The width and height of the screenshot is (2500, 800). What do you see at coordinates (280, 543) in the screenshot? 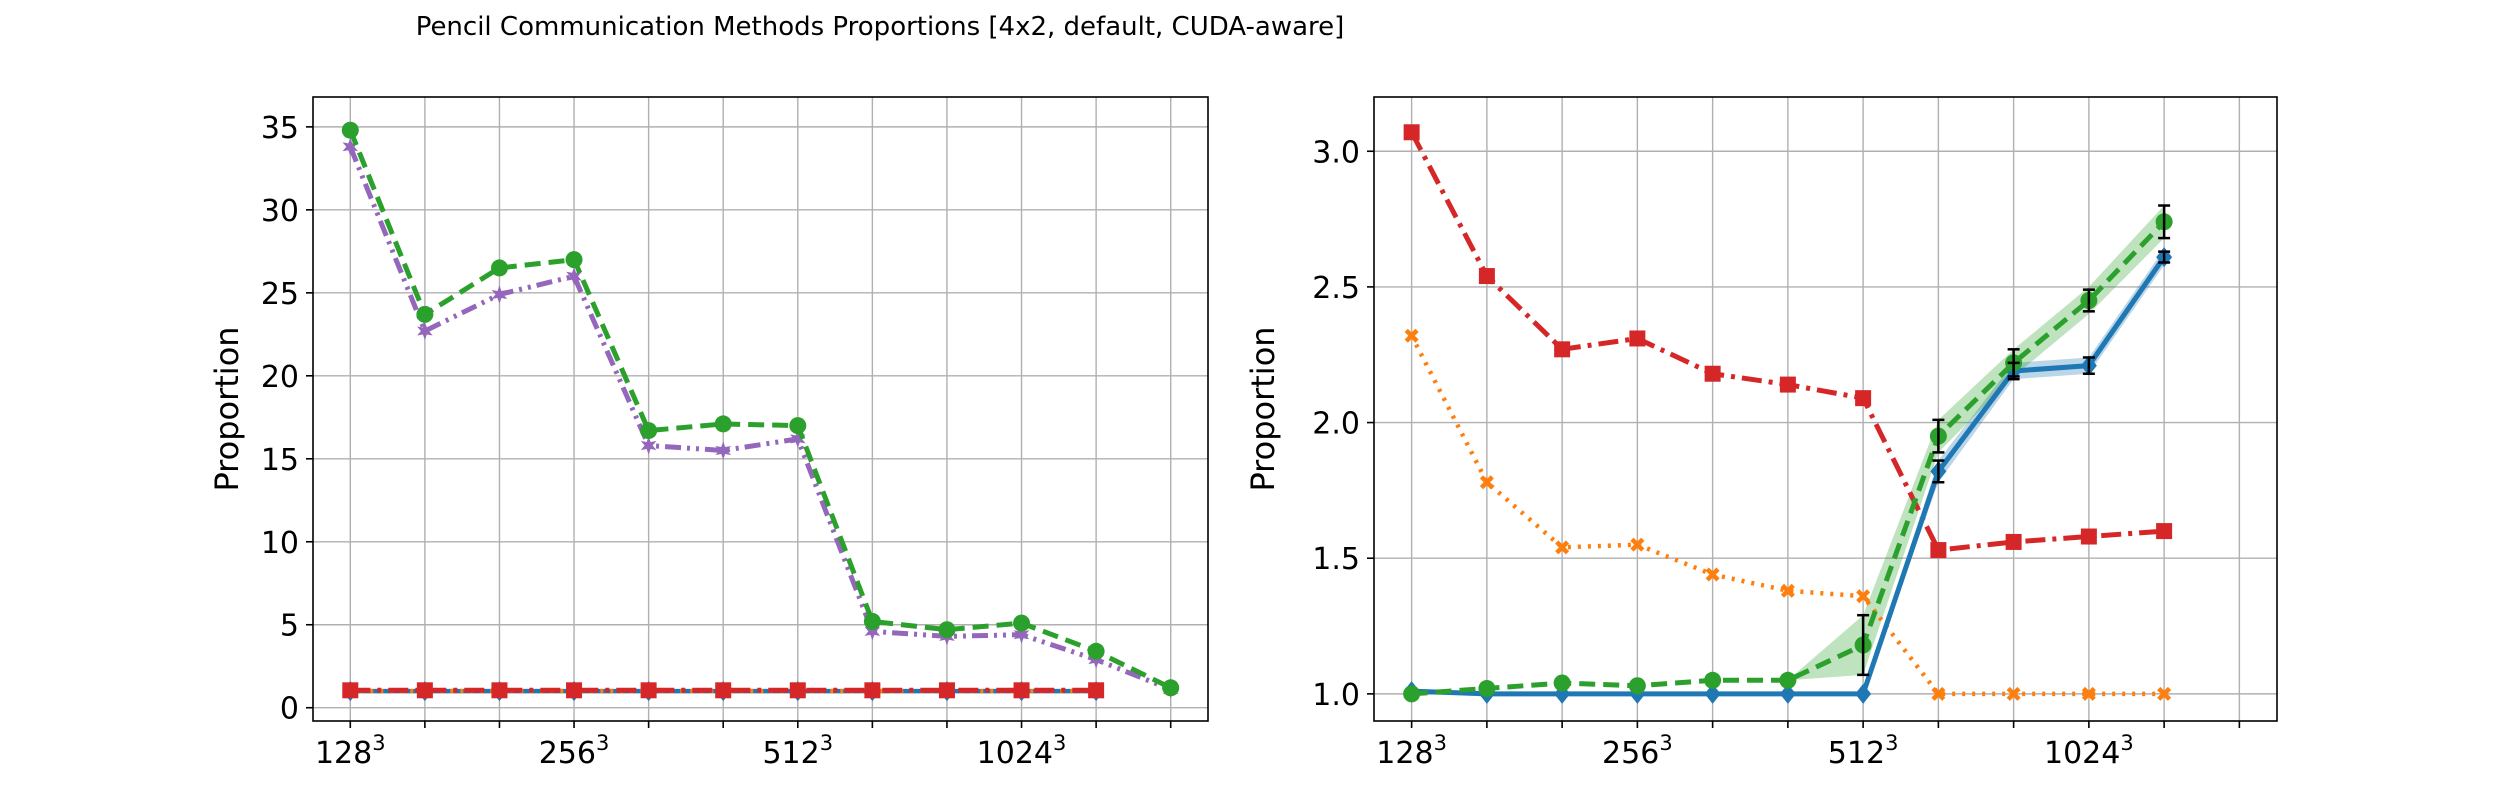
I see `y-tick-label: 10` at bounding box center [280, 543].